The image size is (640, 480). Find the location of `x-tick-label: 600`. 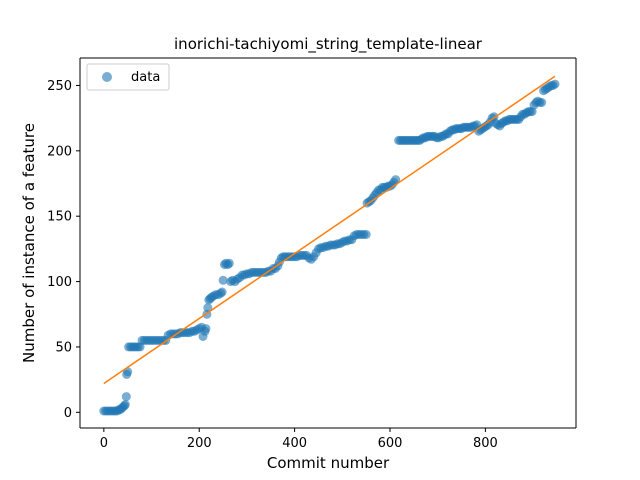

x-tick-label: 600 is located at coordinates (390, 443).